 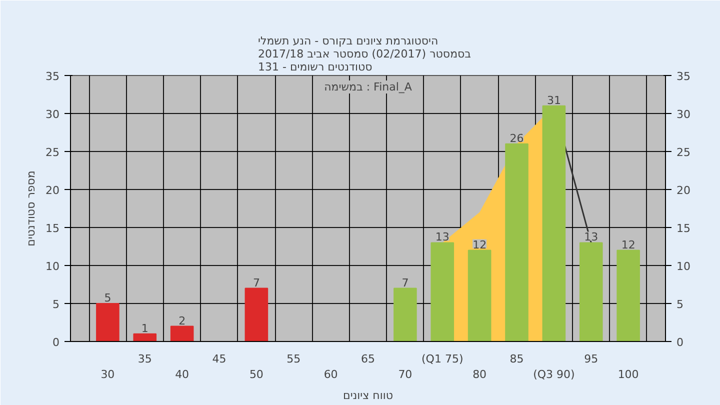 What do you see at coordinates (368, 359) in the screenshot?
I see `x-tick-label: 65` at bounding box center [368, 359].